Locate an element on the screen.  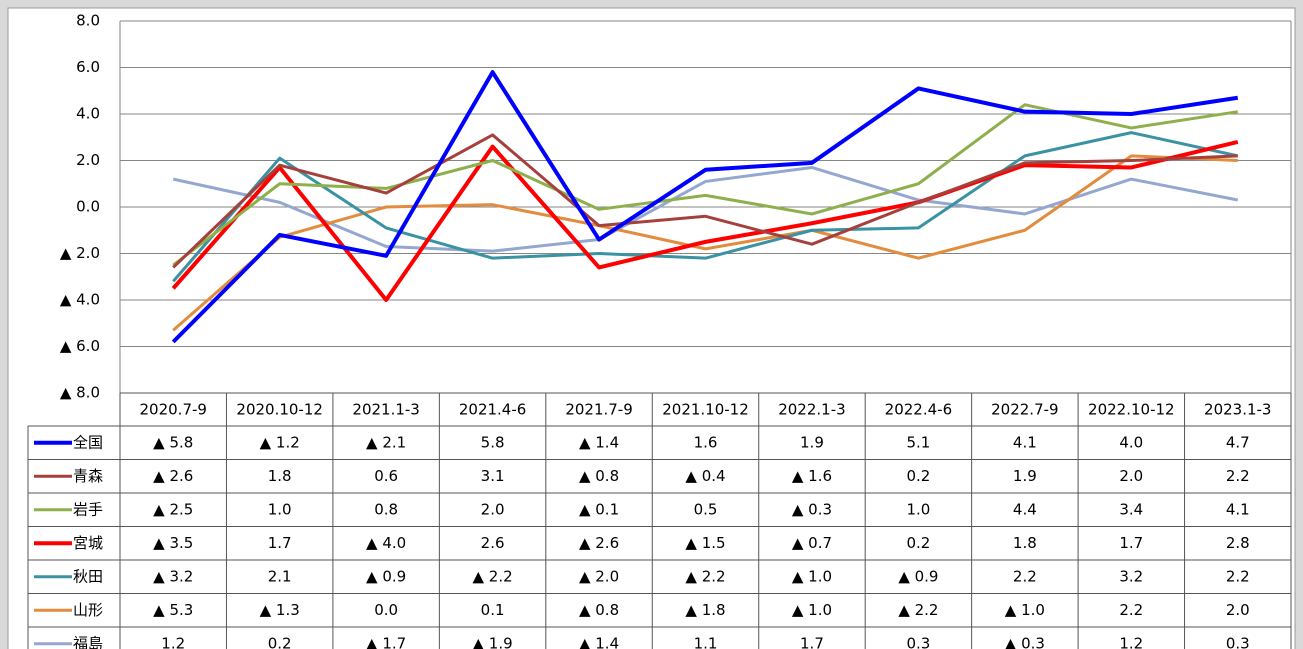
table-value: 0.6 is located at coordinates (386, 476).